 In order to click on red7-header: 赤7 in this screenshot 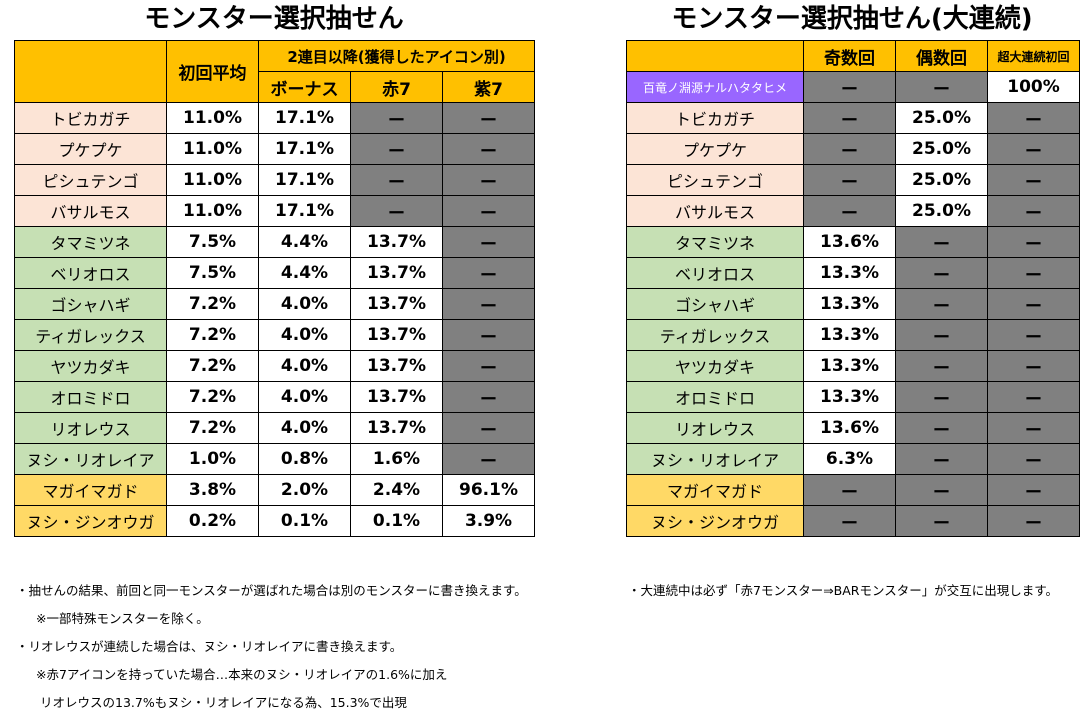, I will do `click(396, 87)`.